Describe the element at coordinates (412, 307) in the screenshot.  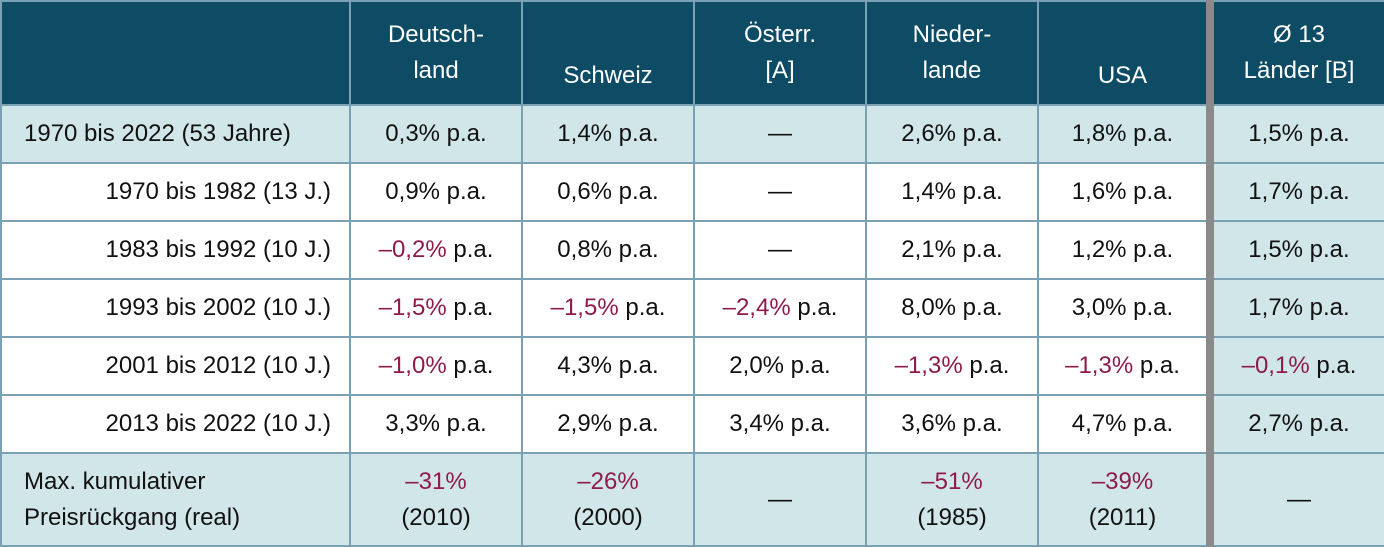
I see `cell-value: –1,5%` at that location.